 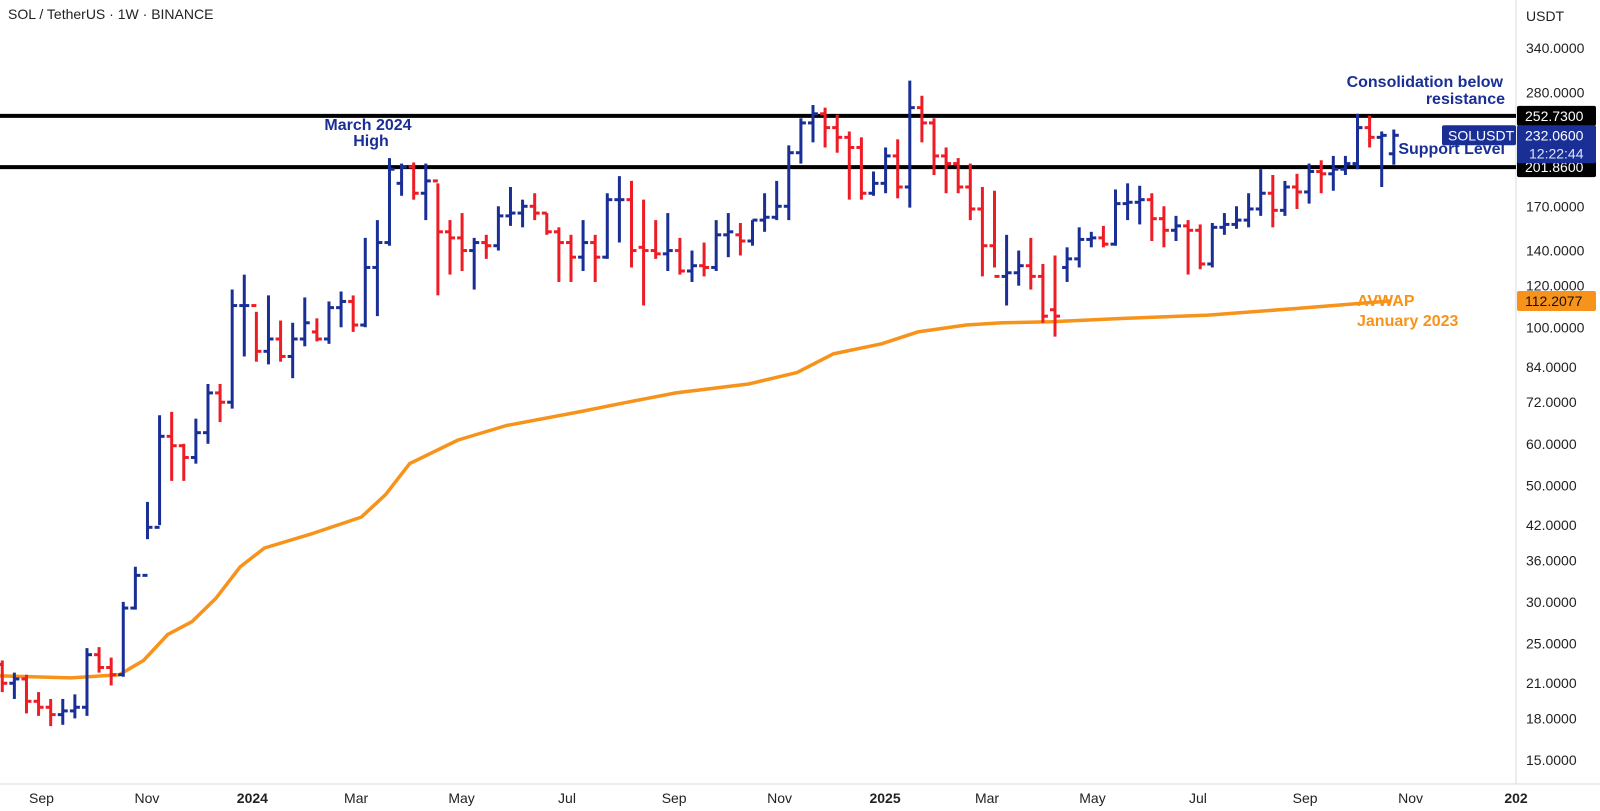 What do you see at coordinates (567, 798) in the screenshot?
I see `x-tick-label: Jul` at bounding box center [567, 798].